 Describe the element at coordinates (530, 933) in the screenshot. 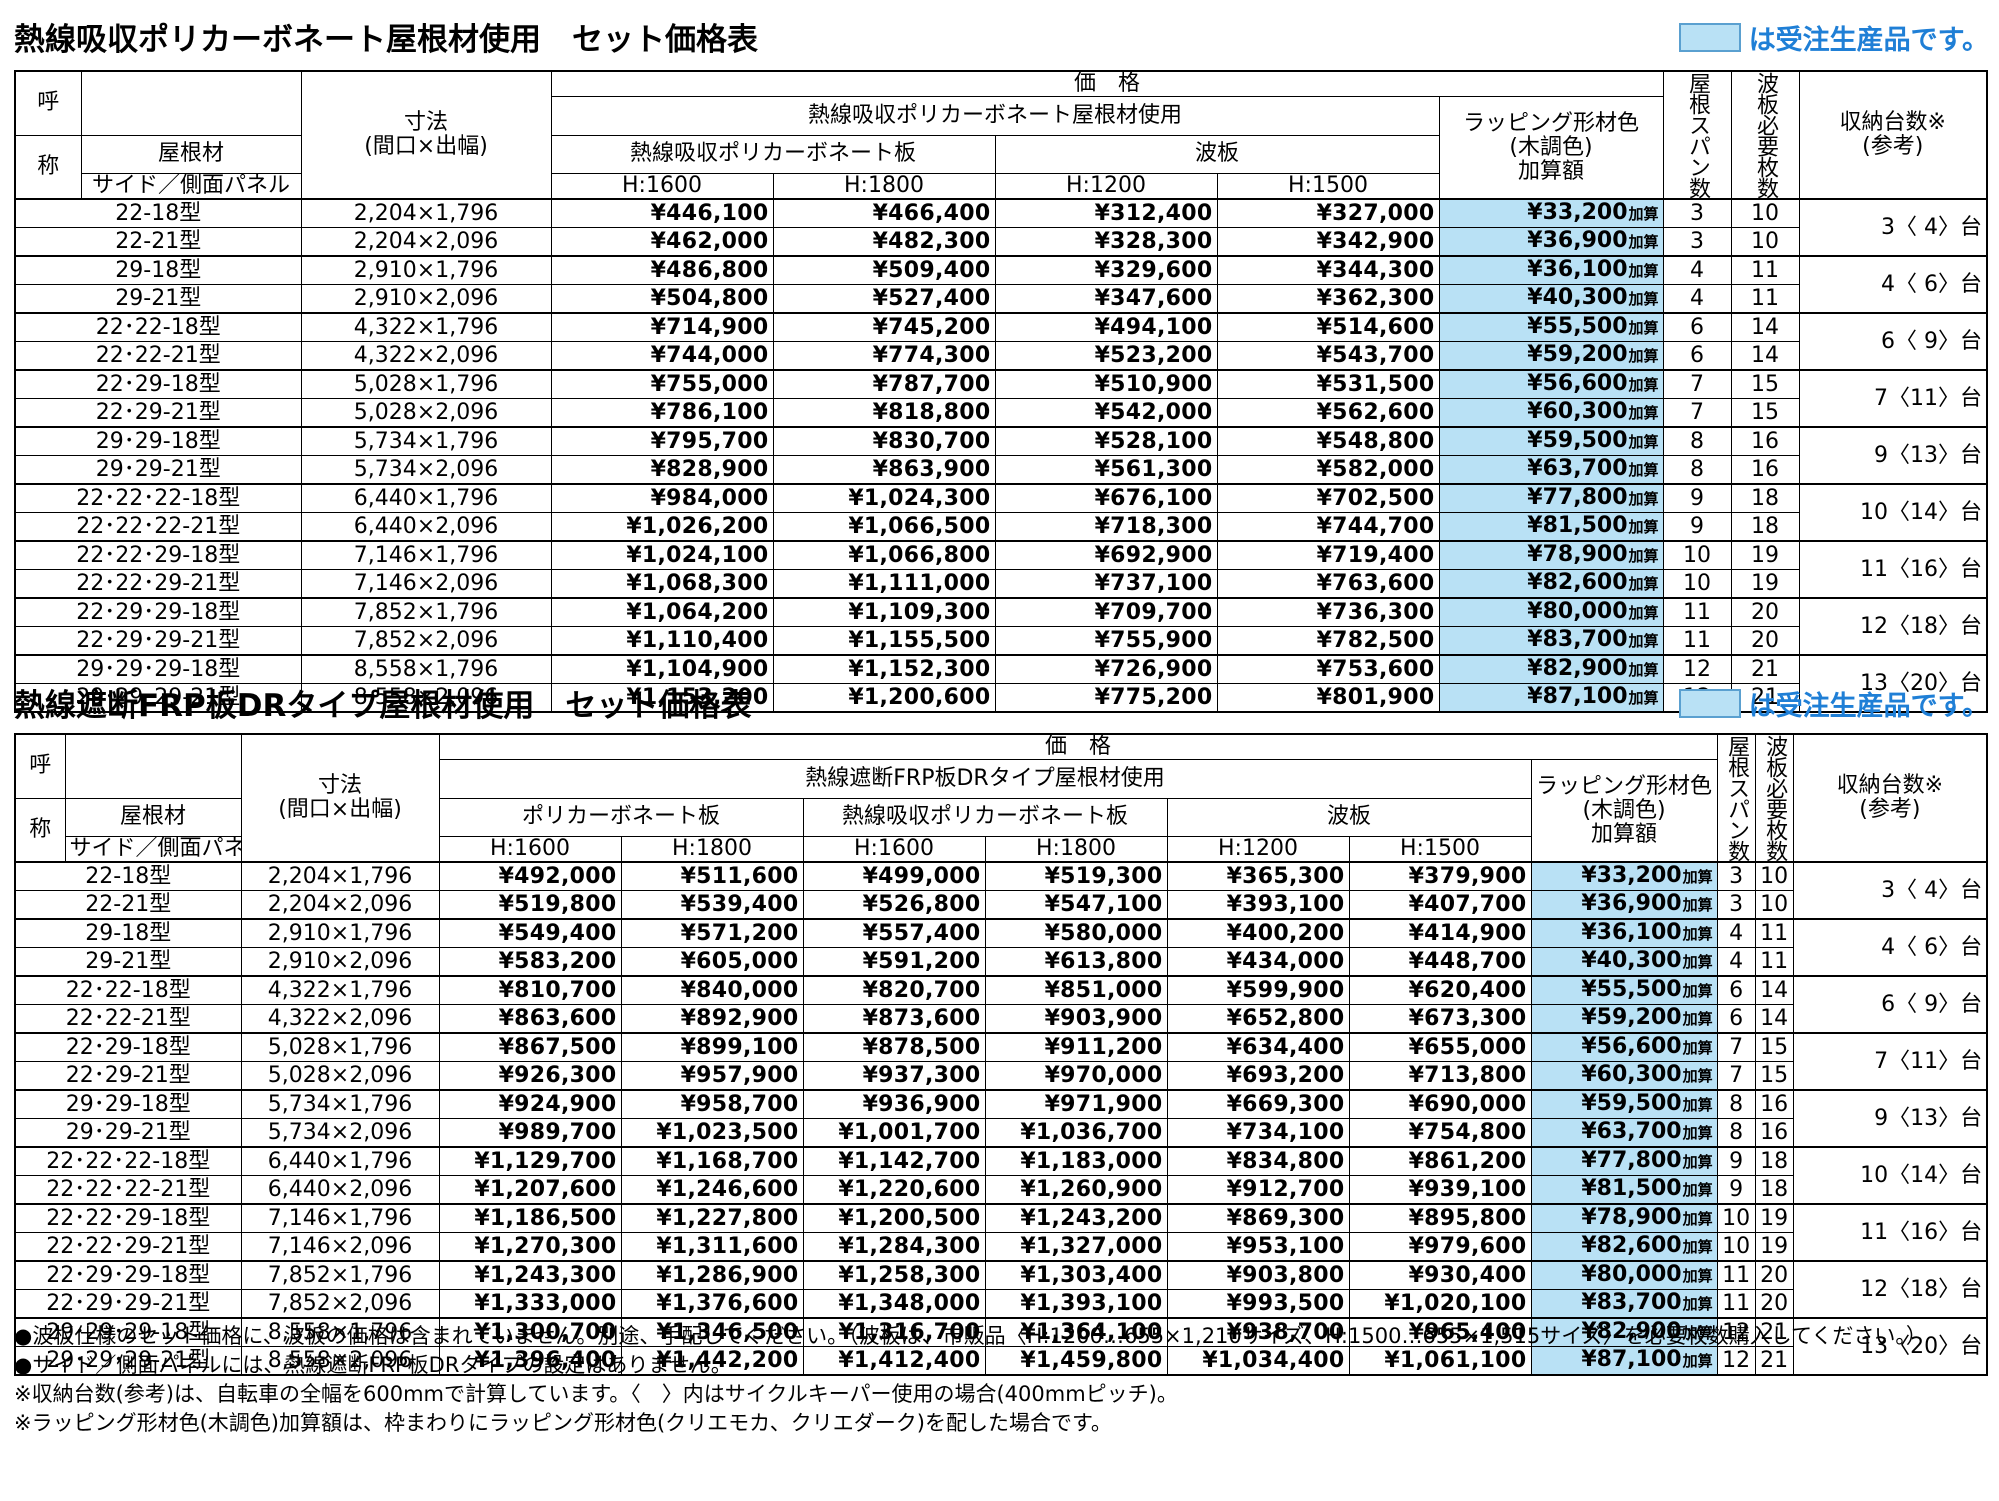

I see `price-cell: ¥549,400` at that location.